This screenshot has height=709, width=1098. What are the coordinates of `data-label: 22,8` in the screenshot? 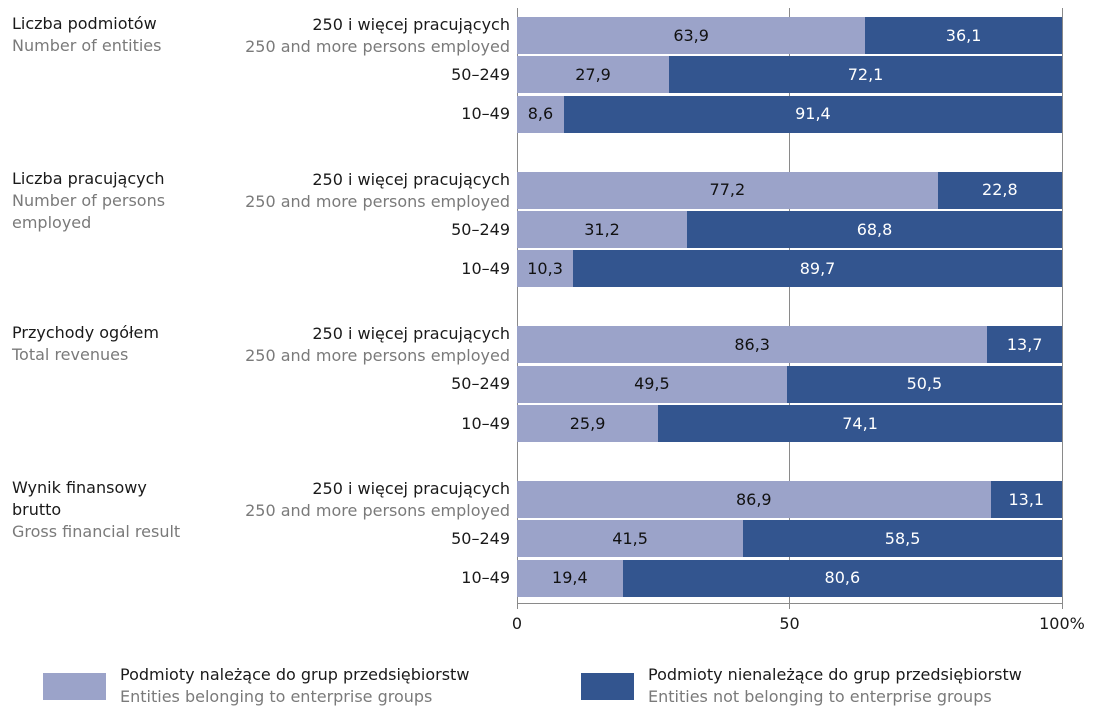 It's located at (1000, 190).